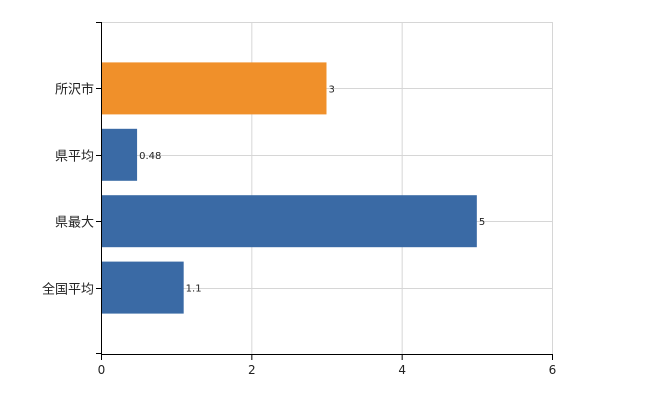 The image size is (650, 400). Describe the element at coordinates (74, 223) in the screenshot. I see `category-label-3: 県最大` at that location.